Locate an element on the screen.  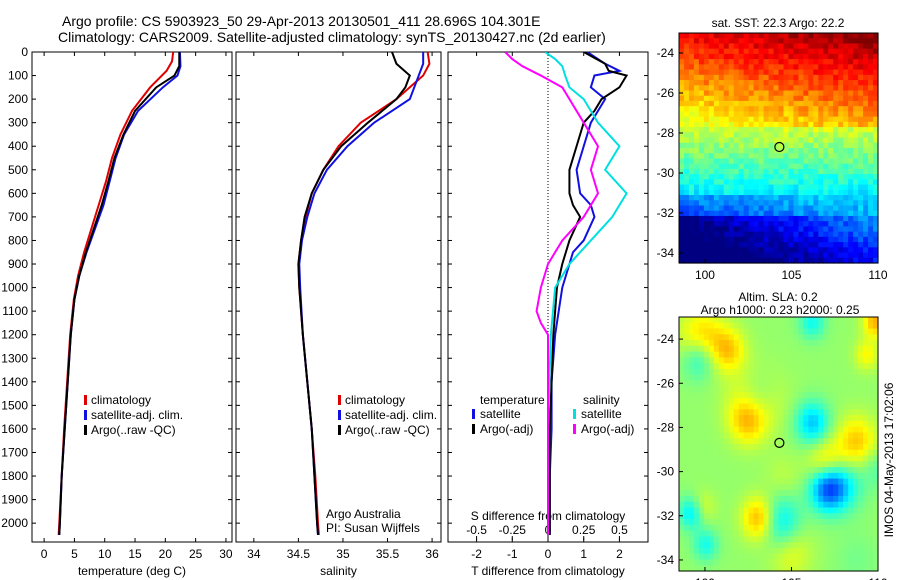
sst-map-y-tick-label: -34 is located at coordinates (666, 253).